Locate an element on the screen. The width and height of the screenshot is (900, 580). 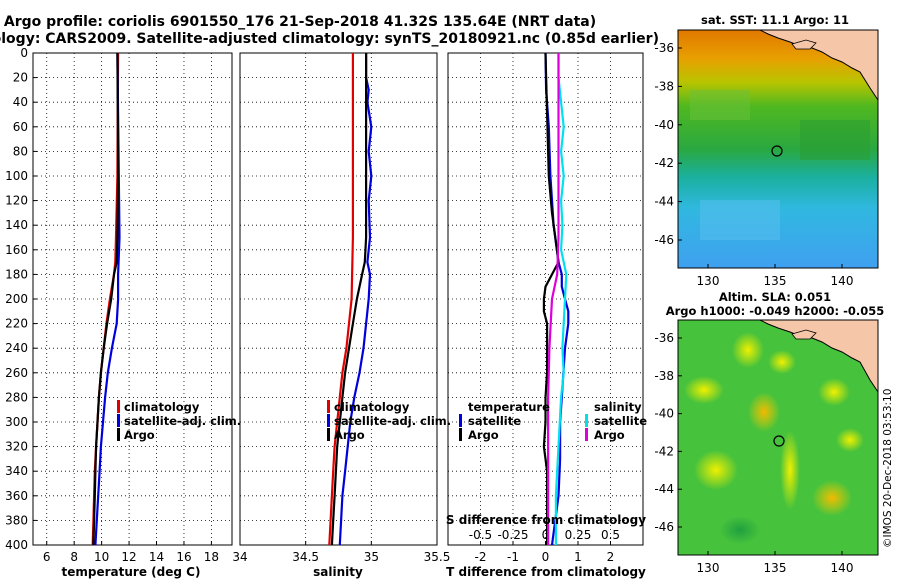
y-tick-label: 360 is located at coordinates (16, 496).